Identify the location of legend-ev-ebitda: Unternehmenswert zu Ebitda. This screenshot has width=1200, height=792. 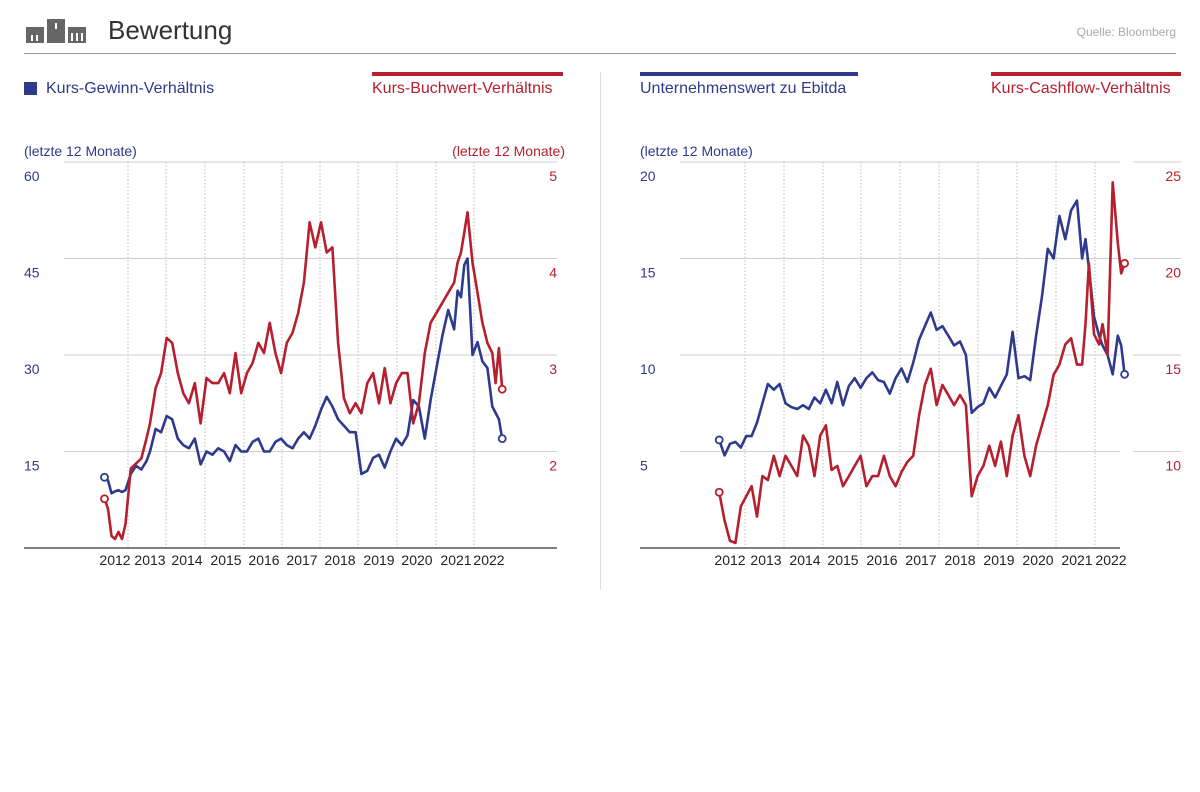
(743, 88).